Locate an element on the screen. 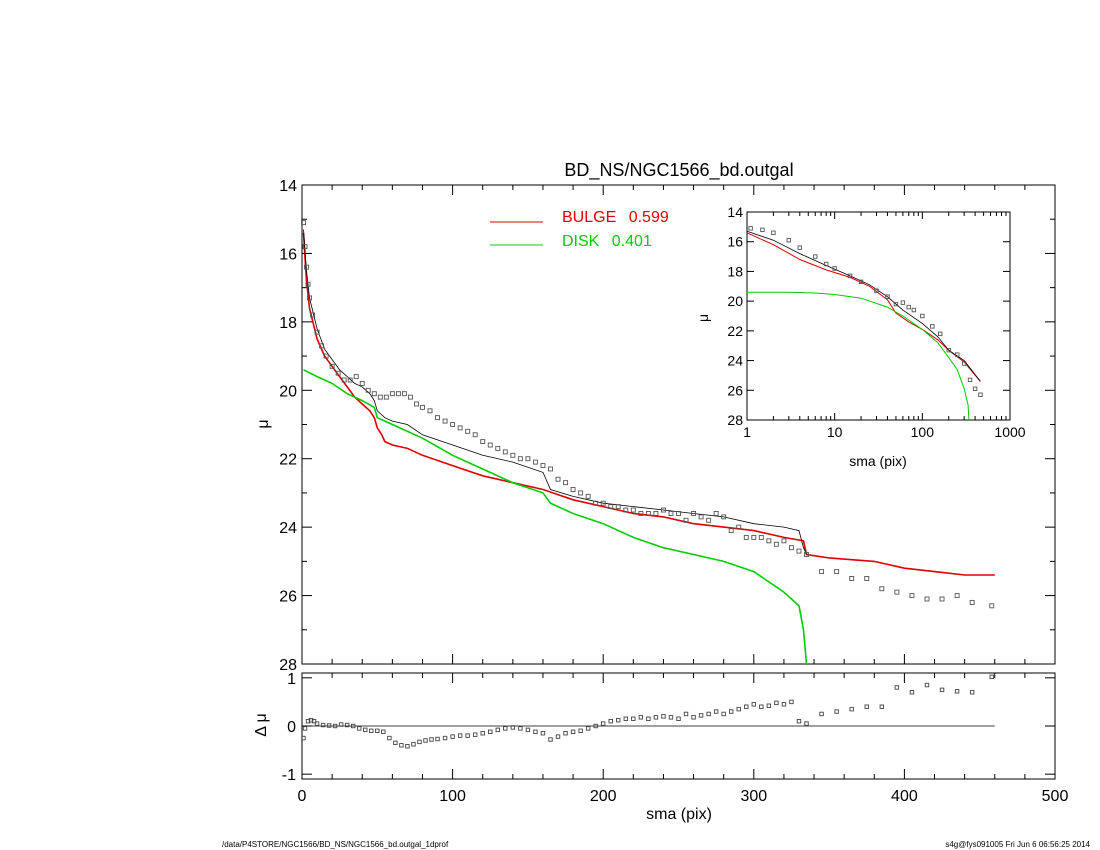 This screenshot has height=850, width=1100. inset-y-tick-label: 26 is located at coordinates (735, 390).